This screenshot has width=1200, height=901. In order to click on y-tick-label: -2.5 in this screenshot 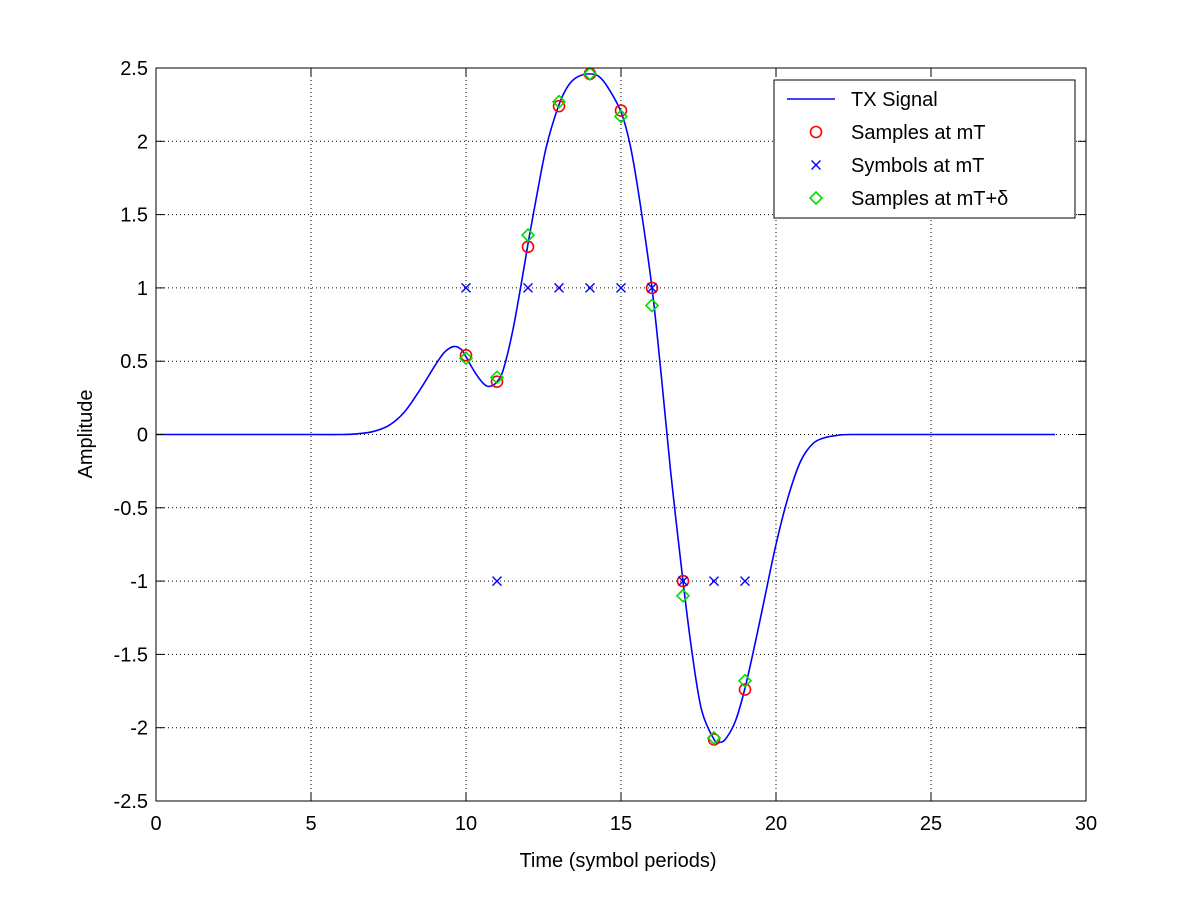, I will do `click(131, 802)`.